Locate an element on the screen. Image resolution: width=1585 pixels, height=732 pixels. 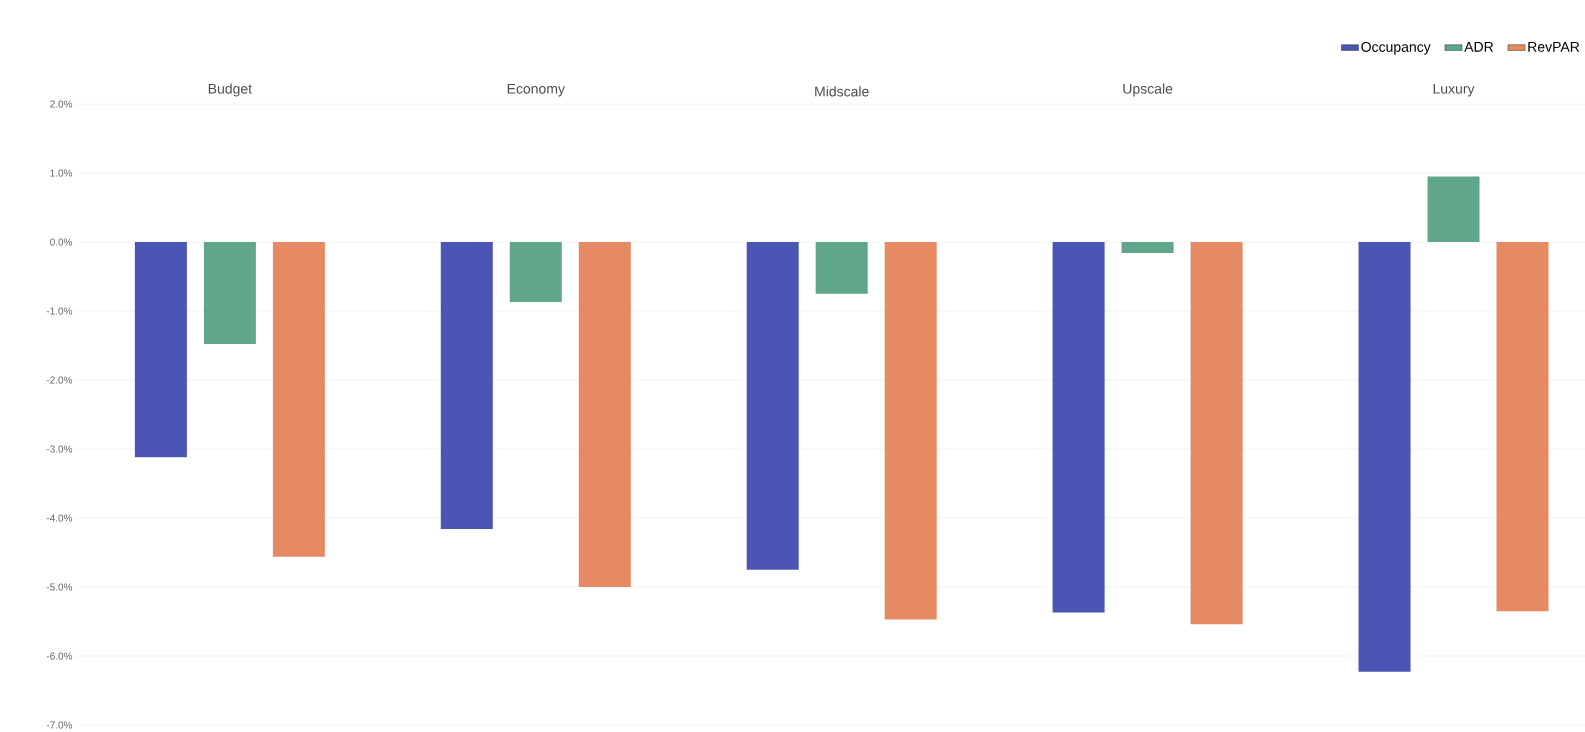
y-tick-label: -2.0% is located at coordinates (59, 380).